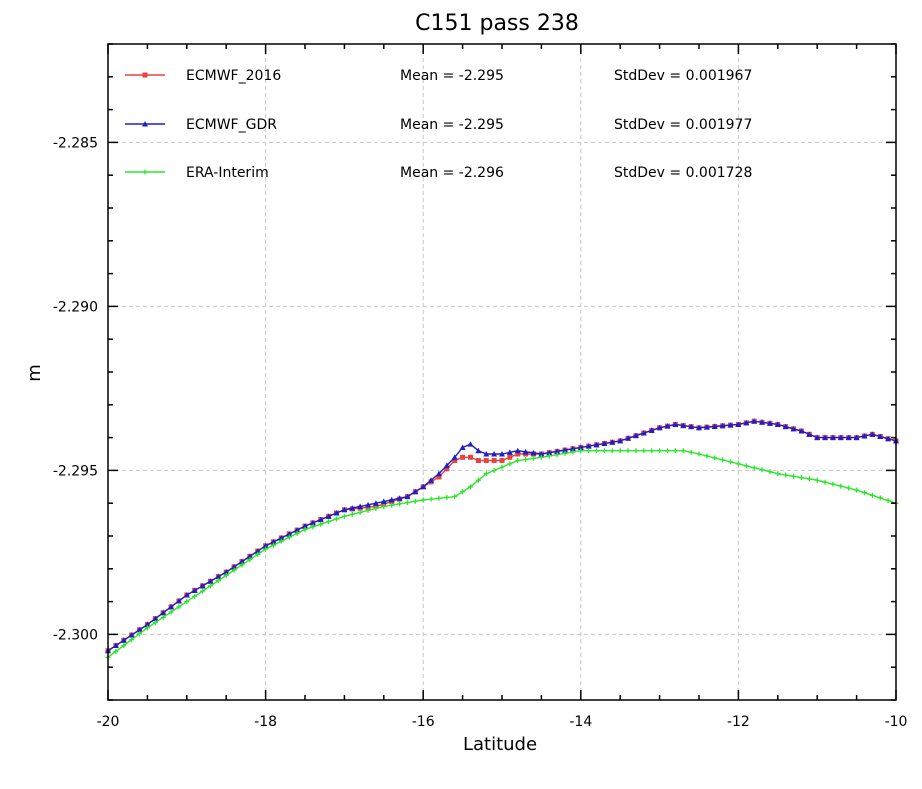 This screenshot has height=789, width=922. Describe the element at coordinates (452, 173) in the screenshot. I see `legend-mean: Mean = -2.296` at that location.